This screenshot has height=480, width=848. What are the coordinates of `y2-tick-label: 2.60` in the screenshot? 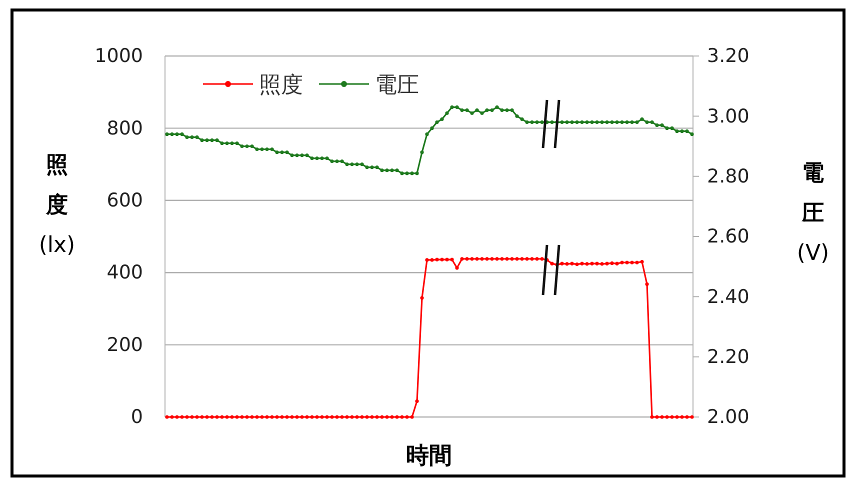 It's located at (728, 237).